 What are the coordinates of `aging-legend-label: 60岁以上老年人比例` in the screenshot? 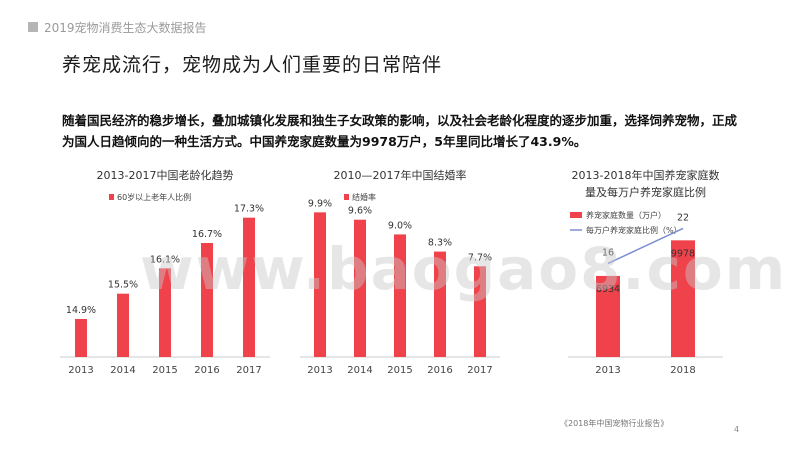 It's located at (154, 197).